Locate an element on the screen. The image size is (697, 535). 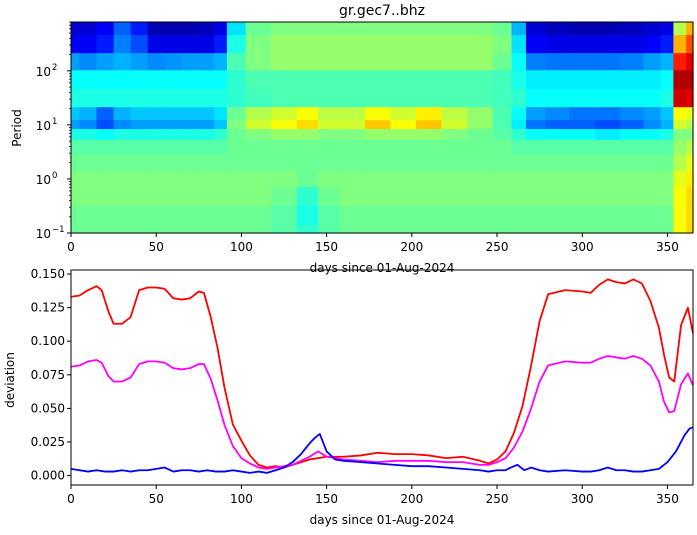
heatmap-x-ticks: 0 50 100 150 200 250 300 350 is located at coordinates (373, 243).